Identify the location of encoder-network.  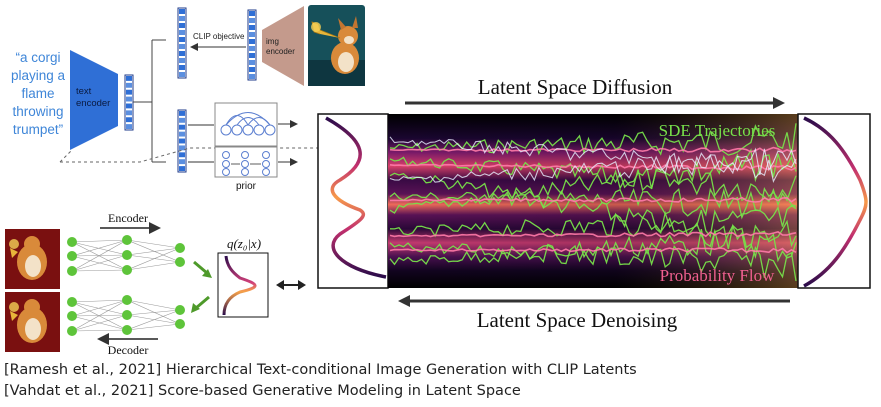
(126, 255).